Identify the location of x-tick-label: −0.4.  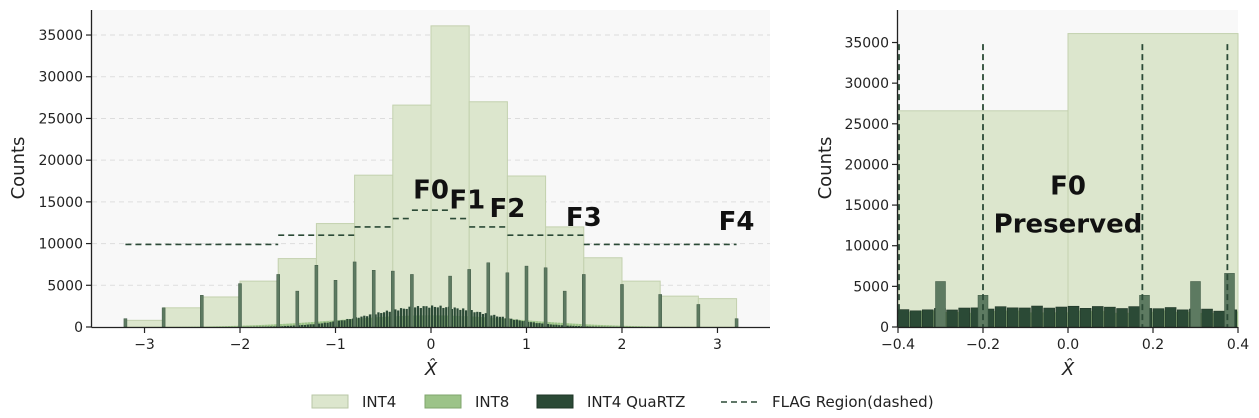
(898, 345).